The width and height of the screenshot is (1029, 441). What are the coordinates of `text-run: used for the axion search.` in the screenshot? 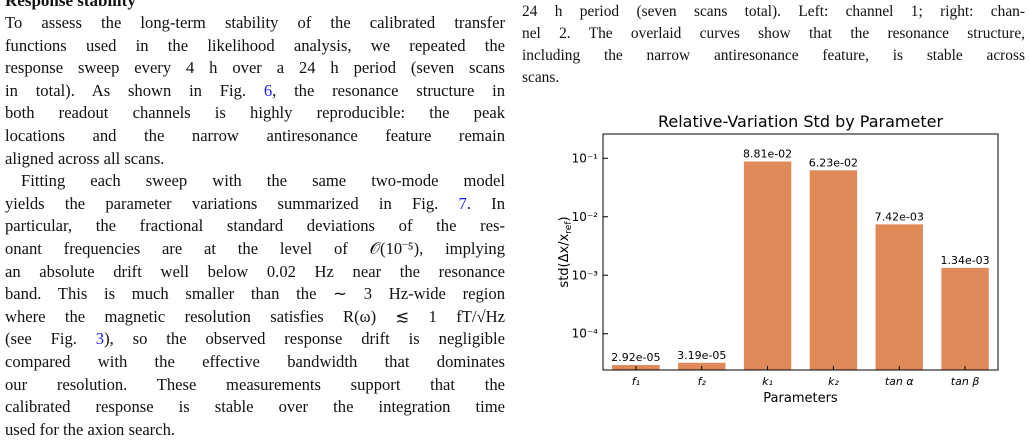 It's located at (90, 429).